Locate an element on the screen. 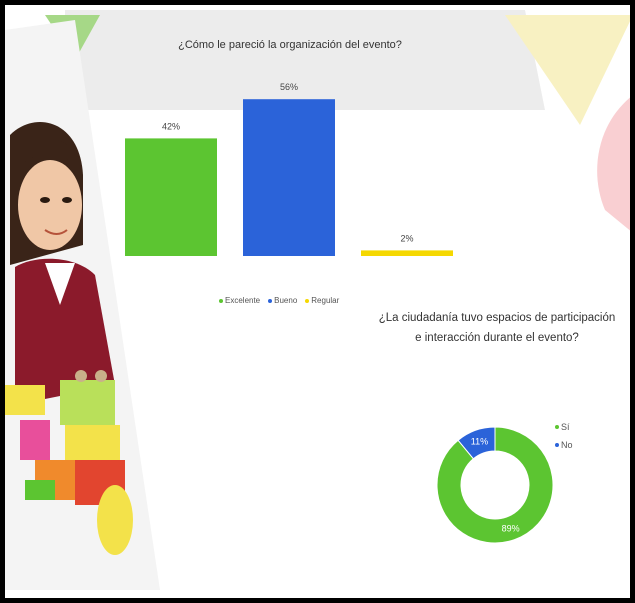 The width and height of the screenshot is (635, 603). donut-chart: 11% 89% is located at coordinates (495, 485).